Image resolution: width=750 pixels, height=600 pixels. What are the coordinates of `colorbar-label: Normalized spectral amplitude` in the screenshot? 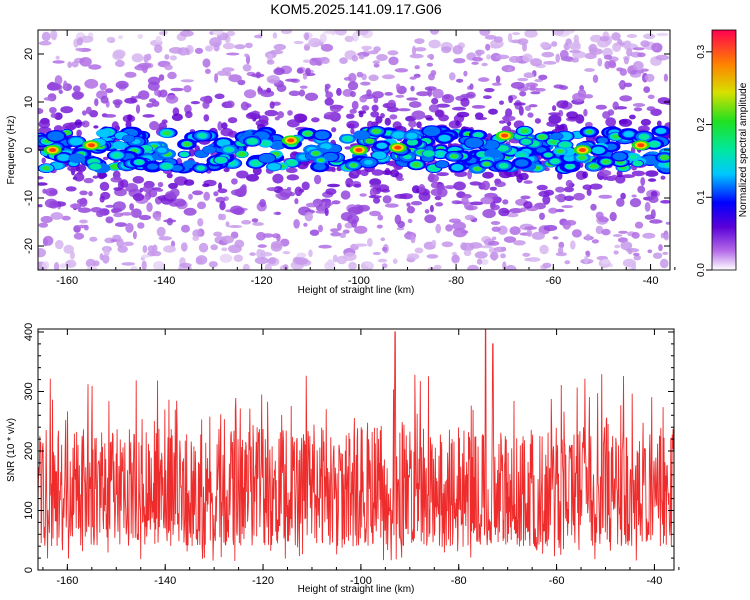 It's located at (743, 149).